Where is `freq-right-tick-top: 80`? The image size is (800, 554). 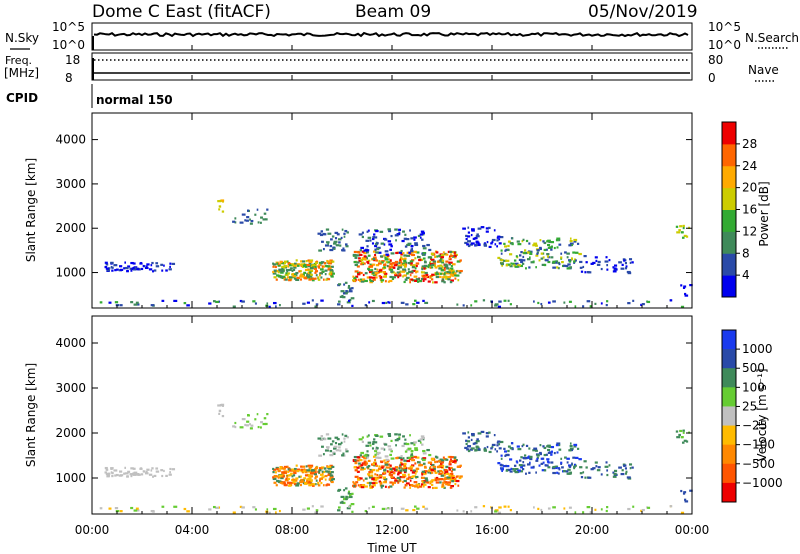 freq-right-tick-top: 80 is located at coordinates (715, 60).